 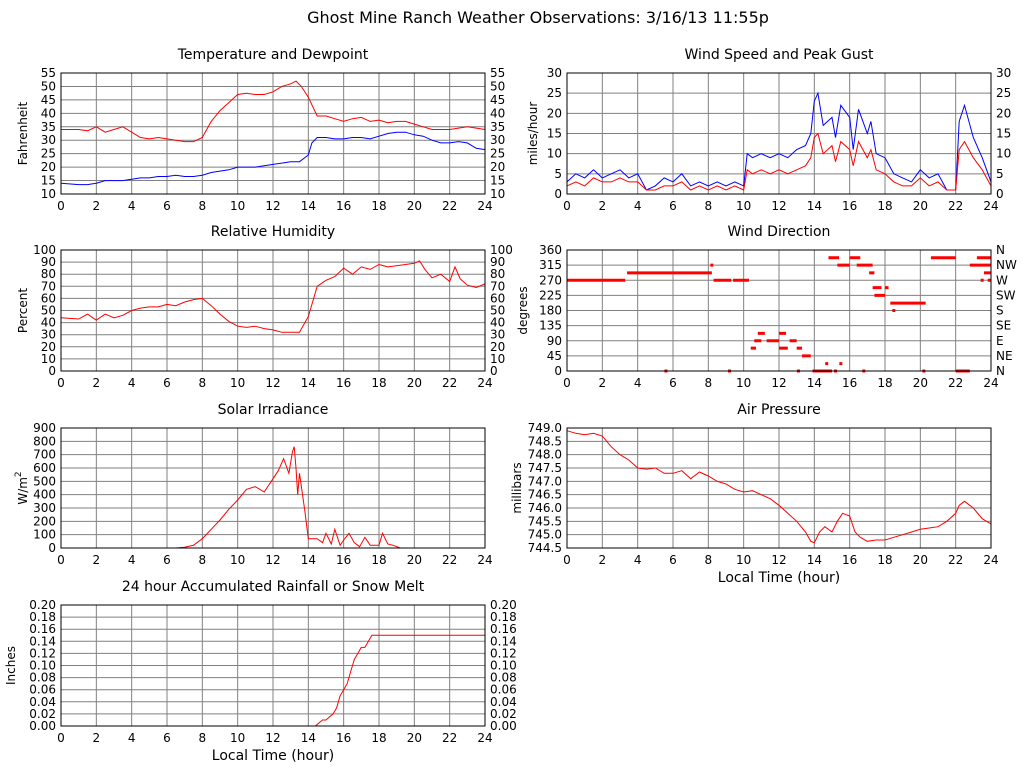 What do you see at coordinates (503, 714) in the screenshot?
I see `y-right-tick-label: 0.02` at bounding box center [503, 714].